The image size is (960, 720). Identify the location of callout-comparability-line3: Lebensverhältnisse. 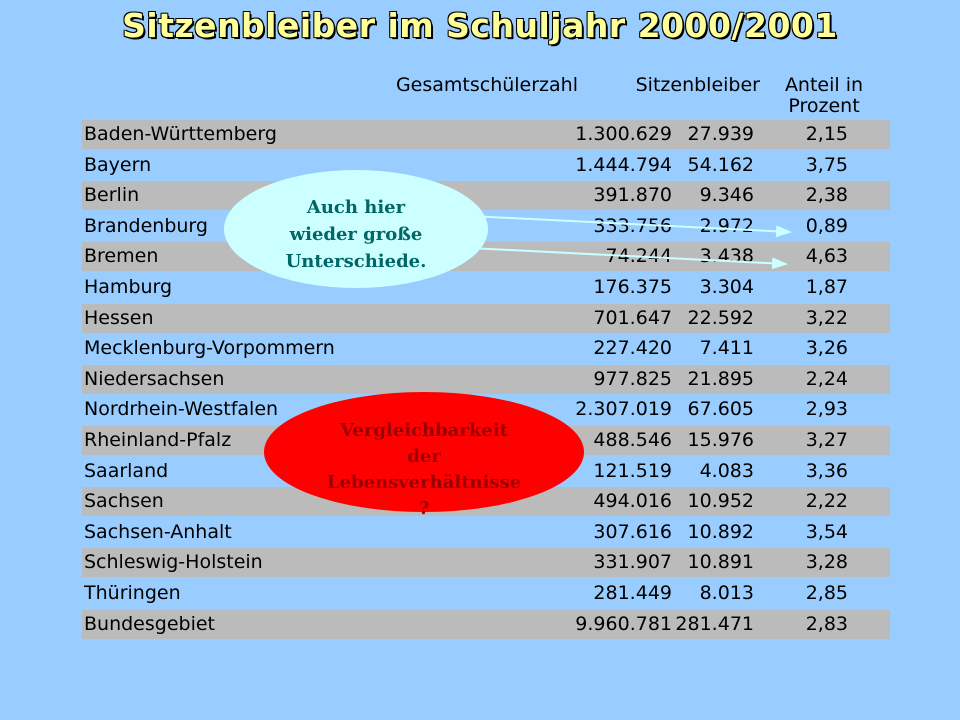
(424, 482).